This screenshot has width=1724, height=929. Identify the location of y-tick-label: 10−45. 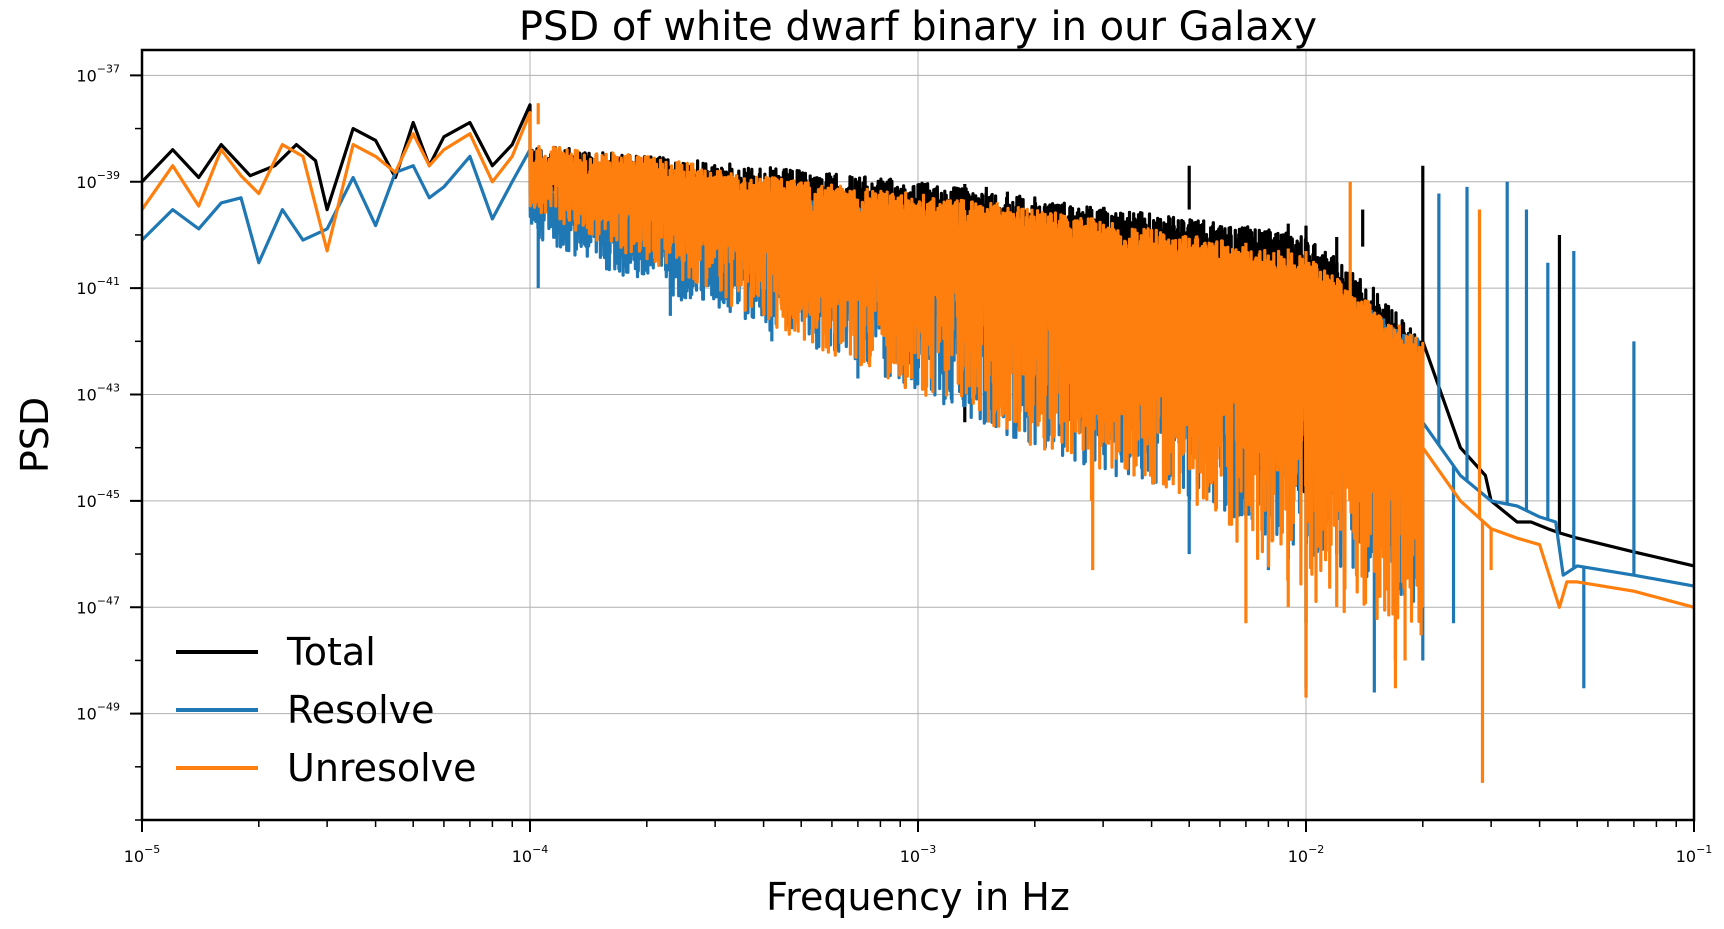
(98, 499).